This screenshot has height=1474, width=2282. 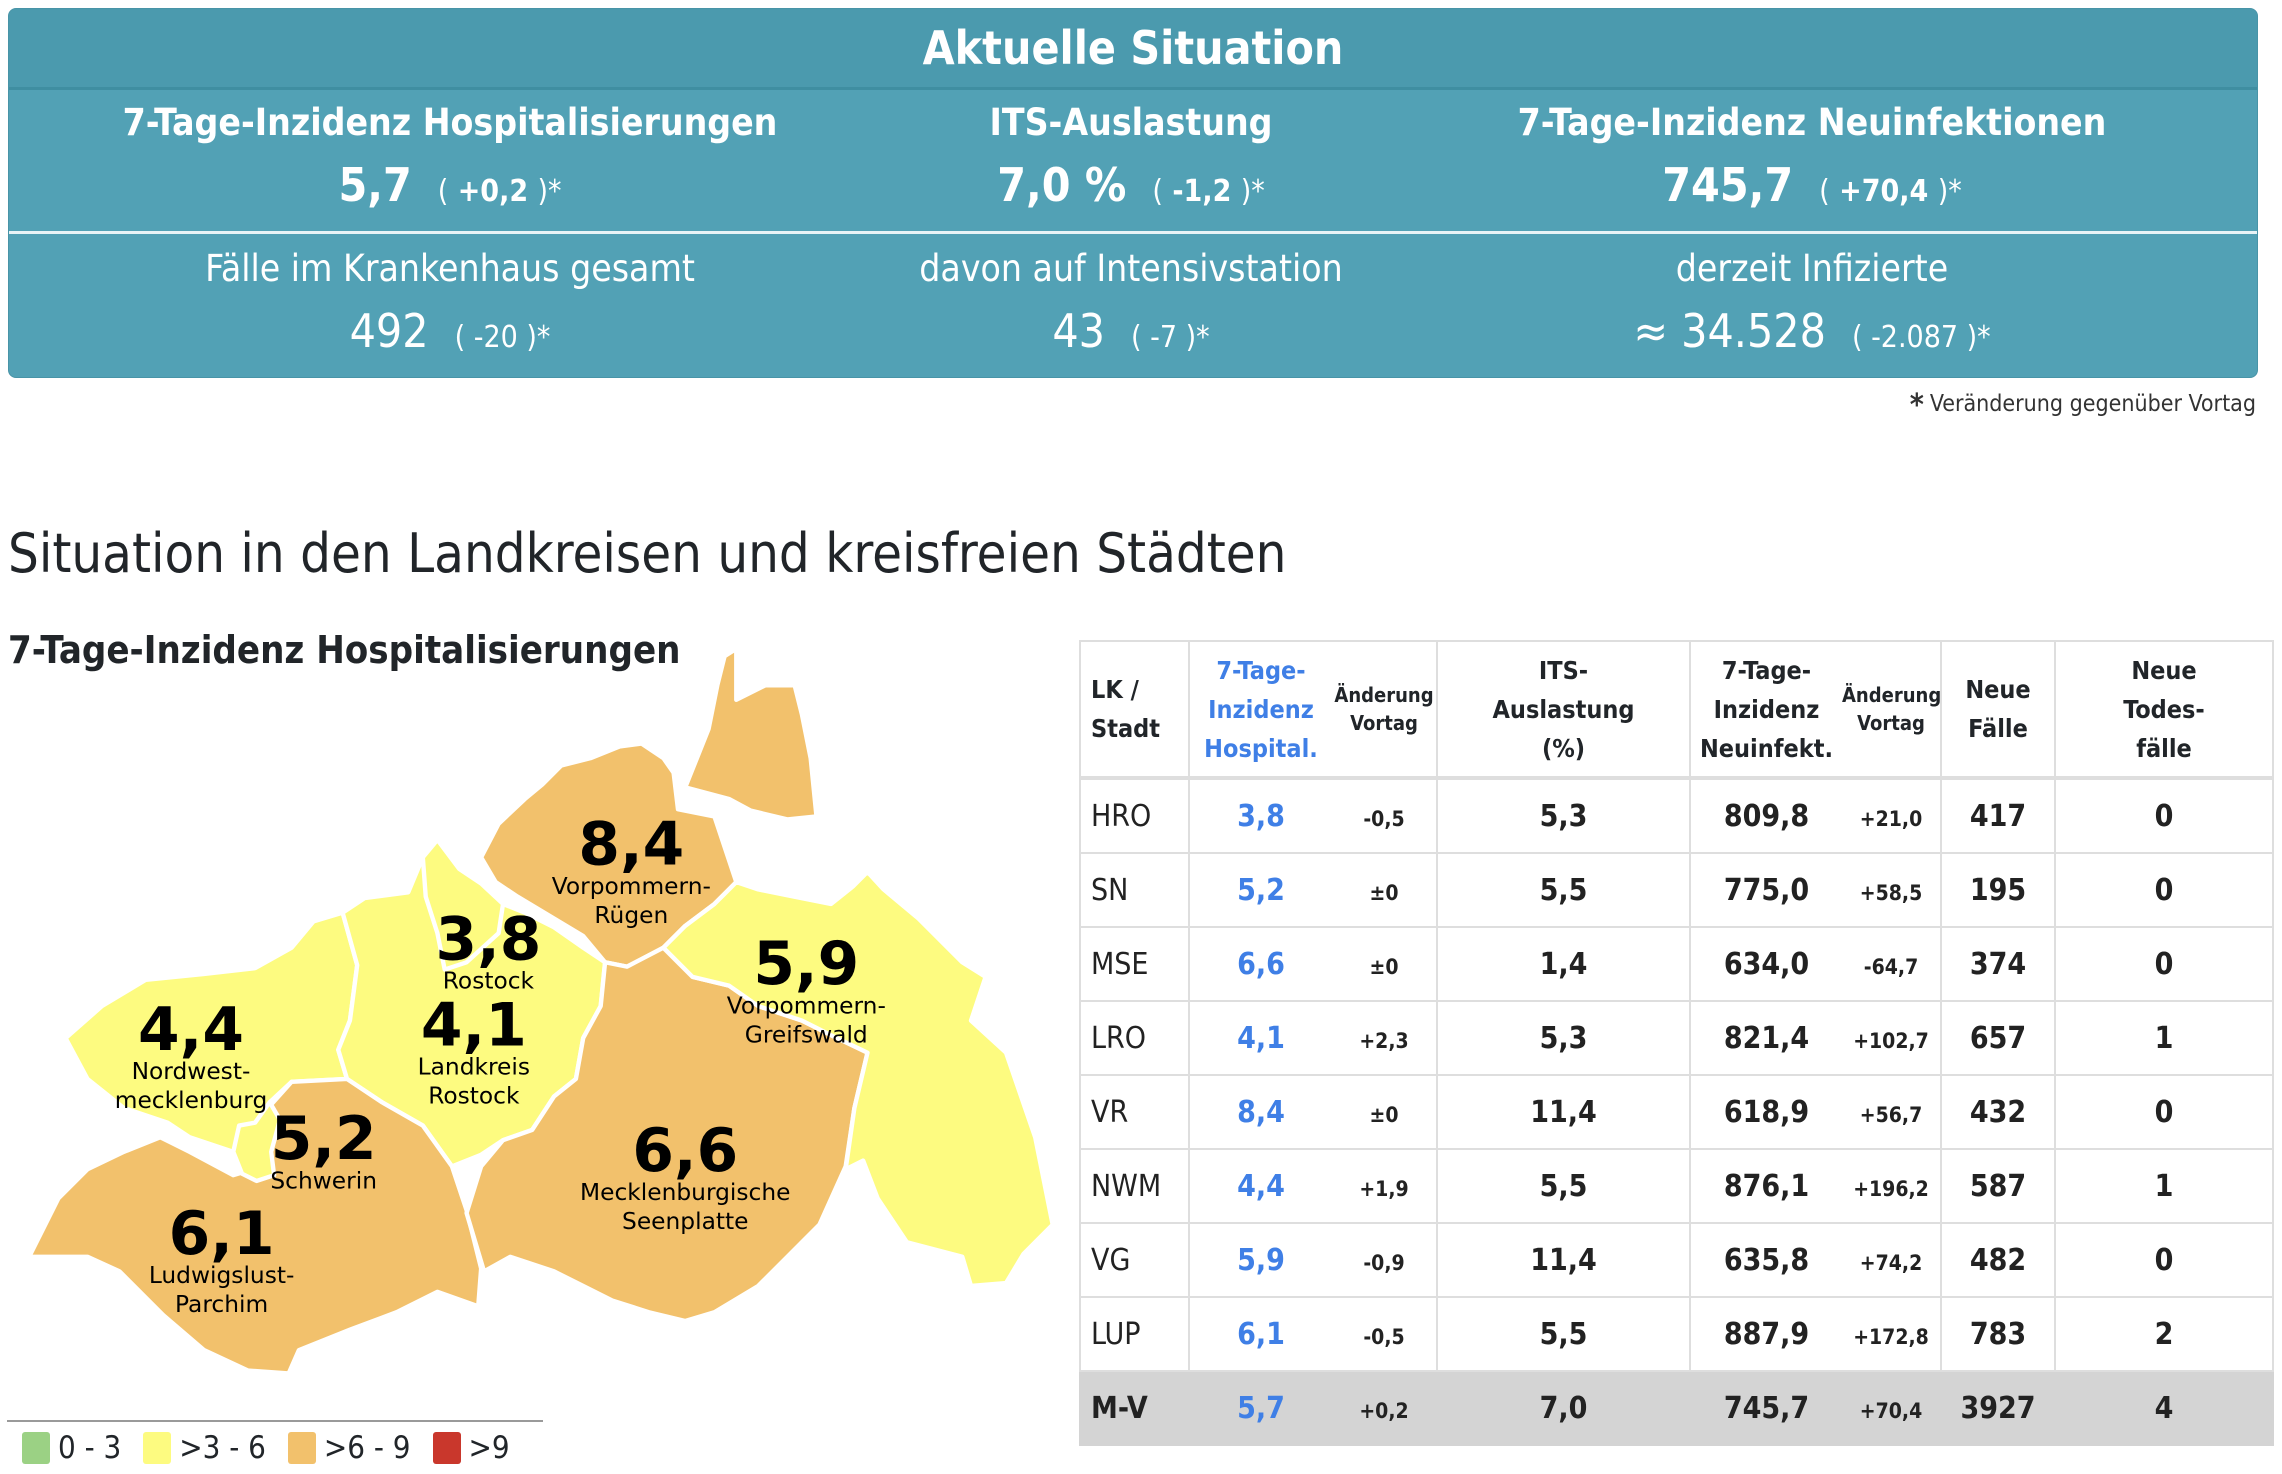 I want to click on kpi-value-row: 745,7 ( +70,4 )*, so click(x=1812, y=185).